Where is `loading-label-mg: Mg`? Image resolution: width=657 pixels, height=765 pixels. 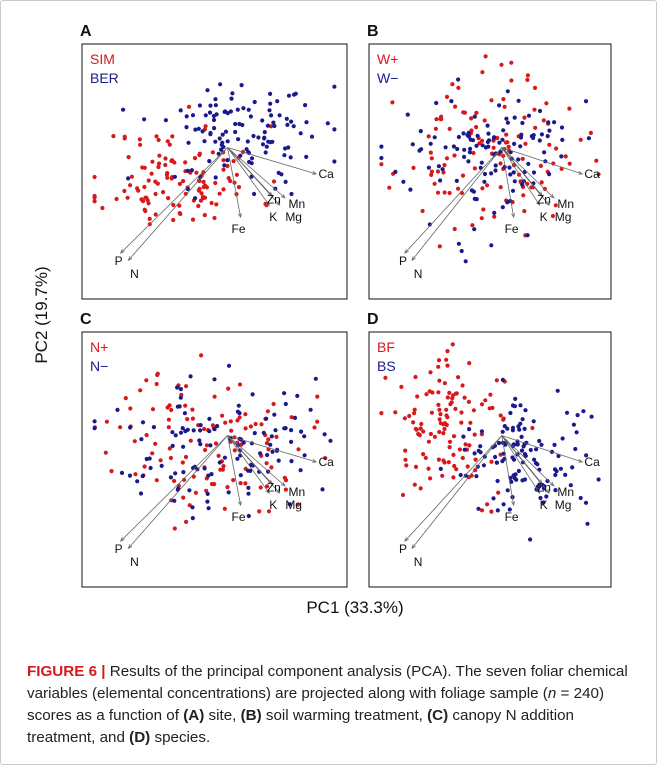 loading-label-mg: Mg is located at coordinates (563, 217).